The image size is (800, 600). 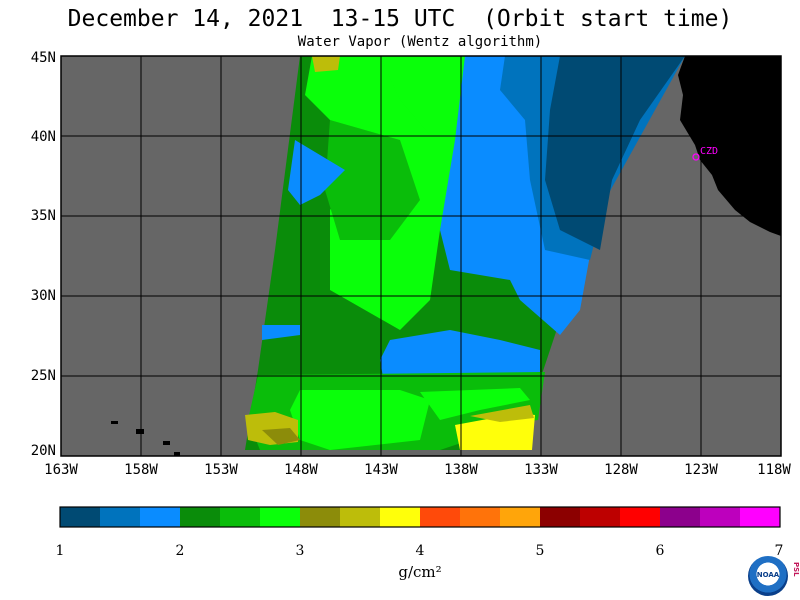 What do you see at coordinates (61, 470) in the screenshot?
I see `lon-label-163w: 163W` at bounding box center [61, 470].